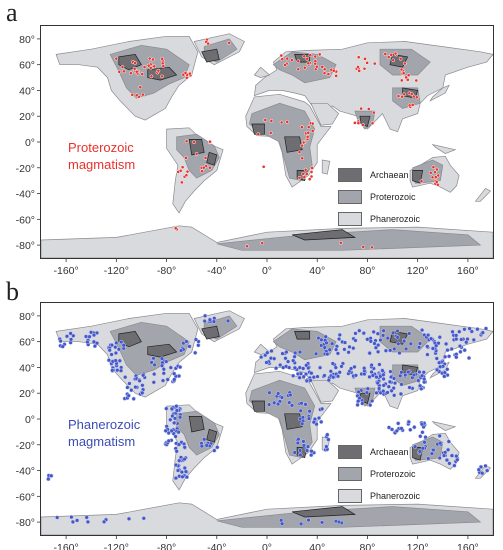  What do you see at coordinates (379, 219) in the screenshot?
I see `legend-item-phanerozoic: Phanerozoic` at bounding box center [379, 219].